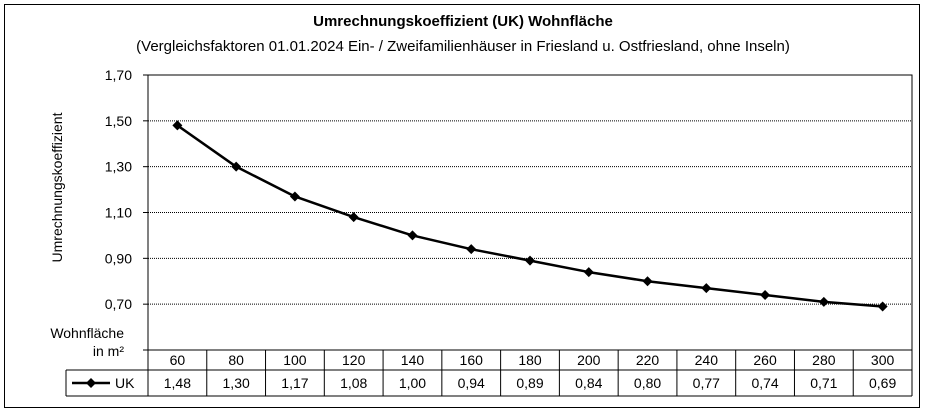 The width and height of the screenshot is (926, 414). What do you see at coordinates (823, 383) in the screenshot?
I see `table-value: 0,71` at bounding box center [823, 383].